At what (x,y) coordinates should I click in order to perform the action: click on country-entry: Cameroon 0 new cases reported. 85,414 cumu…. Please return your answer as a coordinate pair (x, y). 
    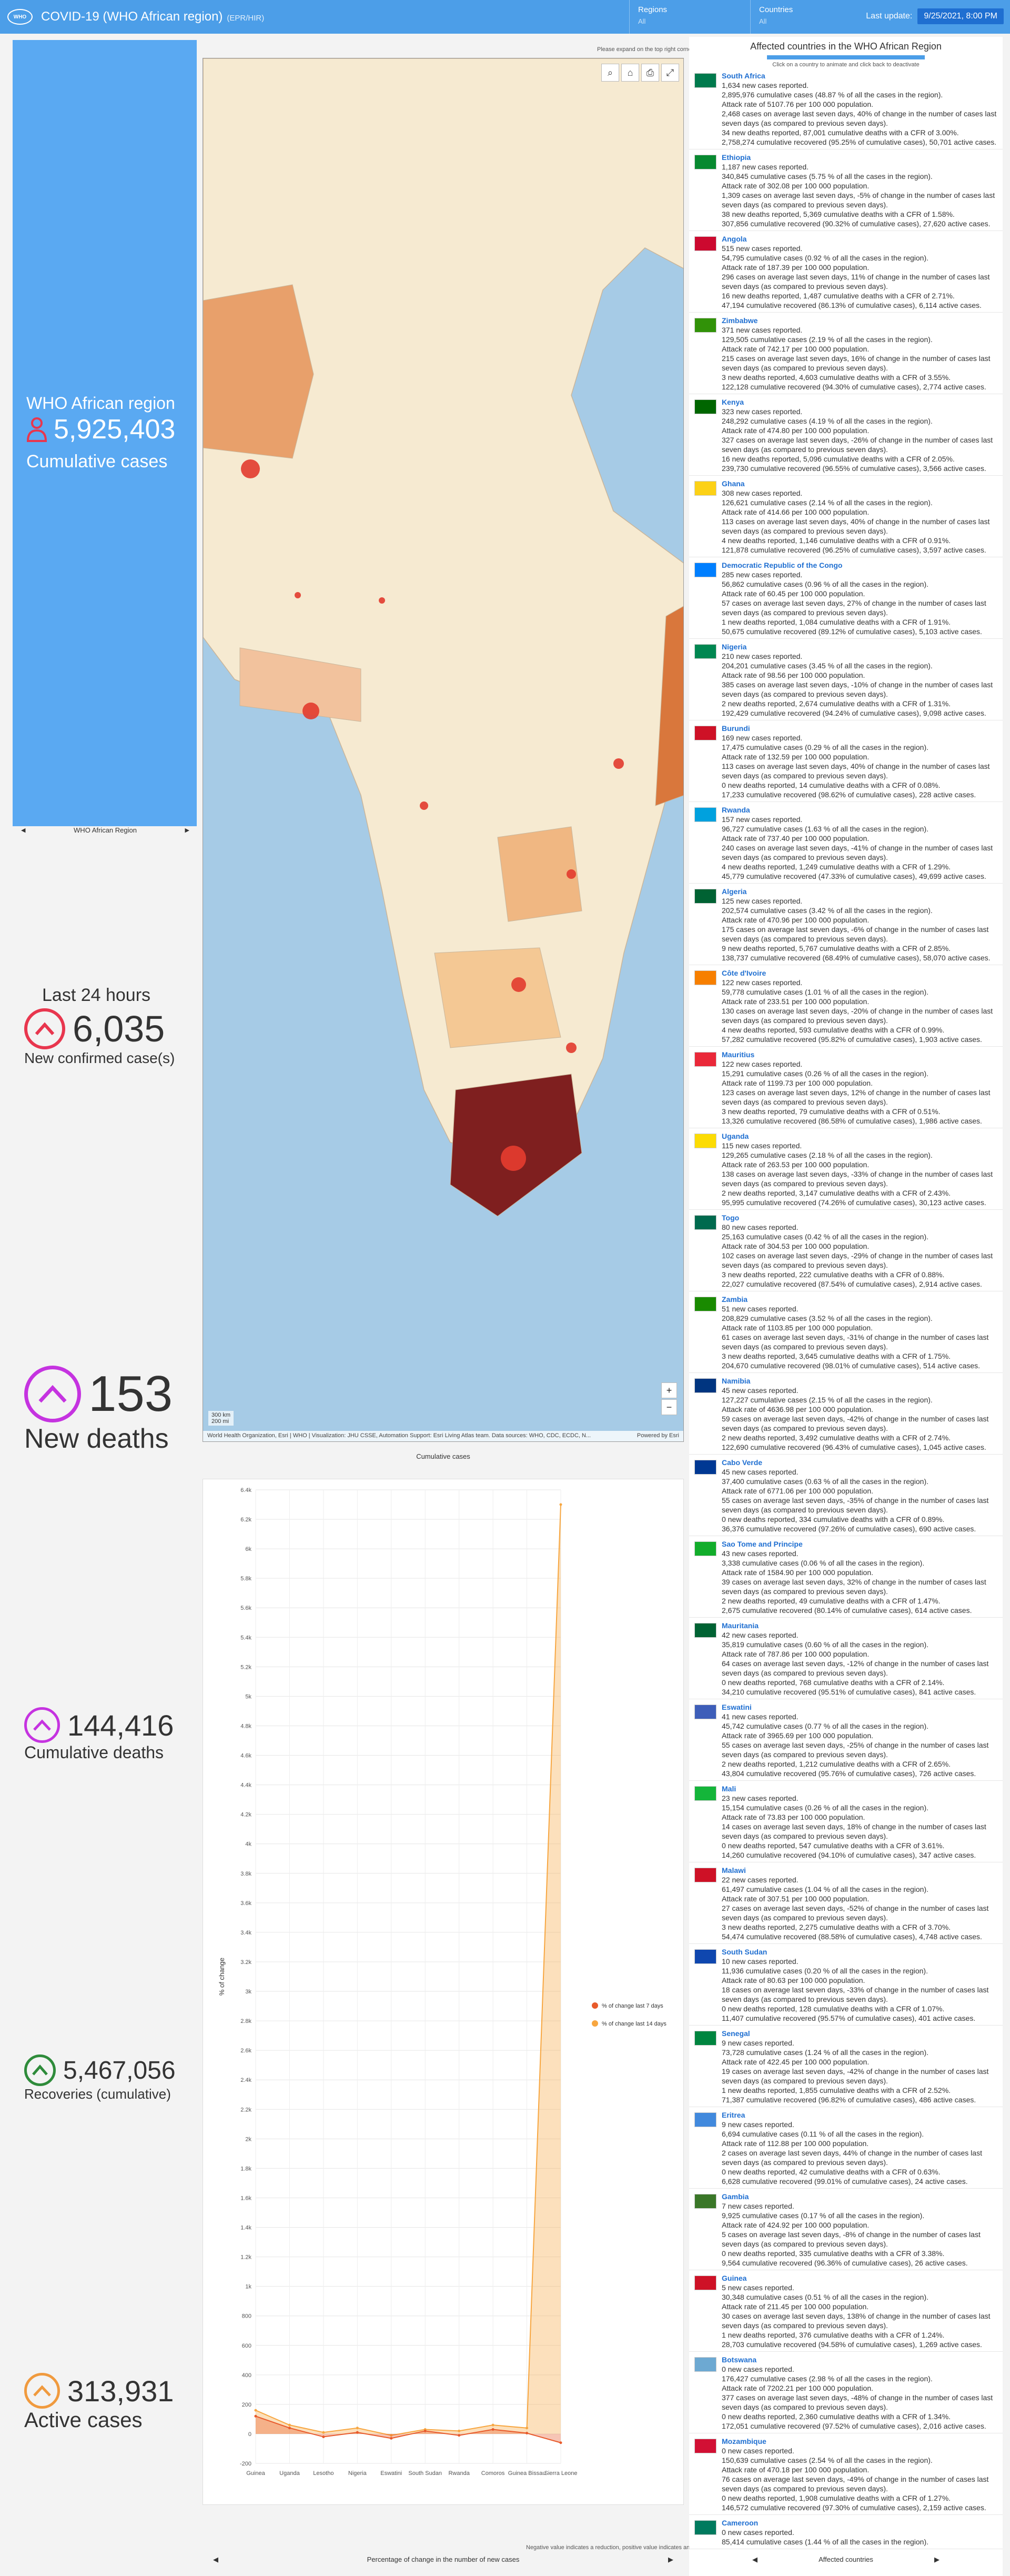
    Looking at the image, I should click on (846, 2532).